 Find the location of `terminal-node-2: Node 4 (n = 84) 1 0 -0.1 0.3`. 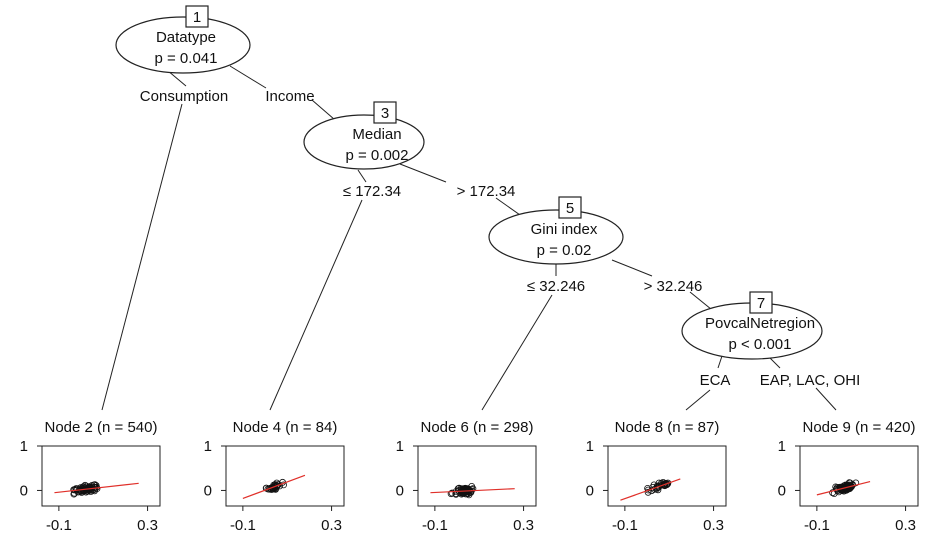

terminal-node-2: Node 4 (n = 84) 1 0 -0.1 0.3 is located at coordinates (274, 476).